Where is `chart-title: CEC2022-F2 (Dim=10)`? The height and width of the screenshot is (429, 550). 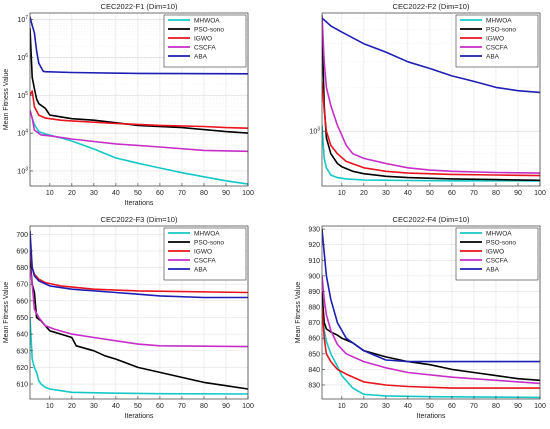
chart-title: CEC2022-F2 (Dim=10) is located at coordinates (431, 6).